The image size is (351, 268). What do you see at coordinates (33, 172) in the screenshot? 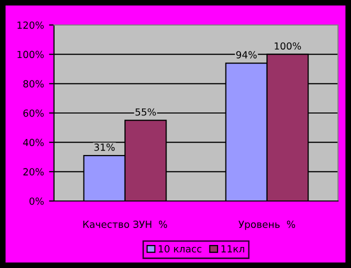
I see `y-tick-label: 20%` at bounding box center [33, 172].